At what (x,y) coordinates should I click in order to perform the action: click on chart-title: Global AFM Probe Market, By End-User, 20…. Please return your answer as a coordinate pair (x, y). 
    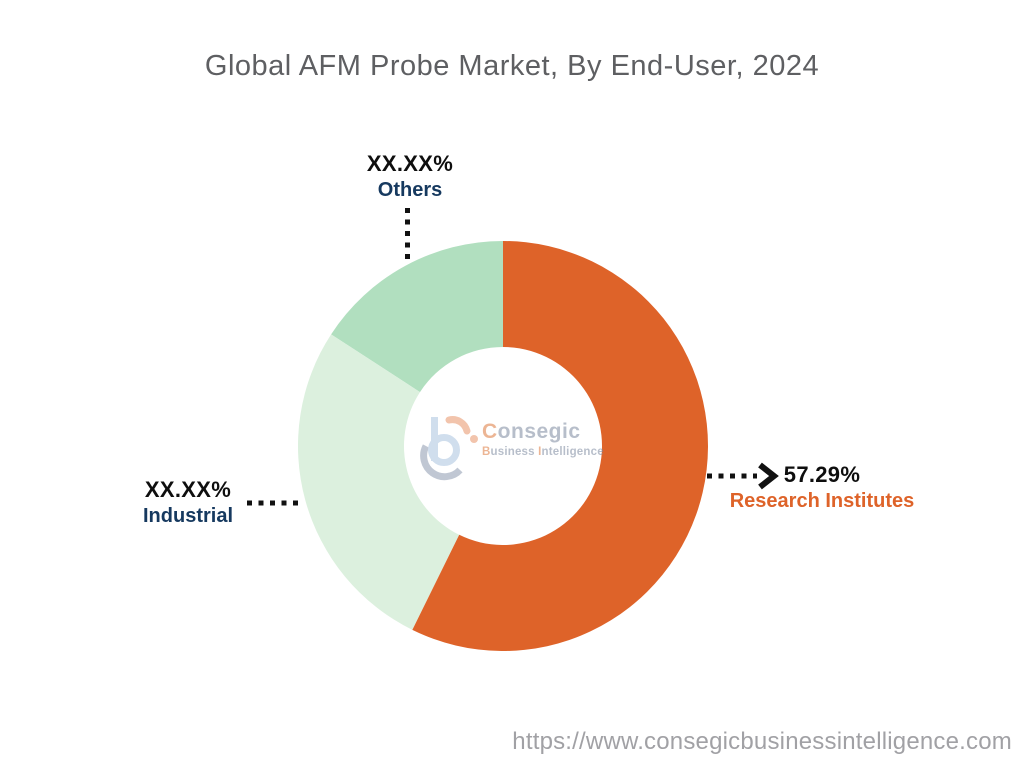
    Looking at the image, I should click on (512, 66).